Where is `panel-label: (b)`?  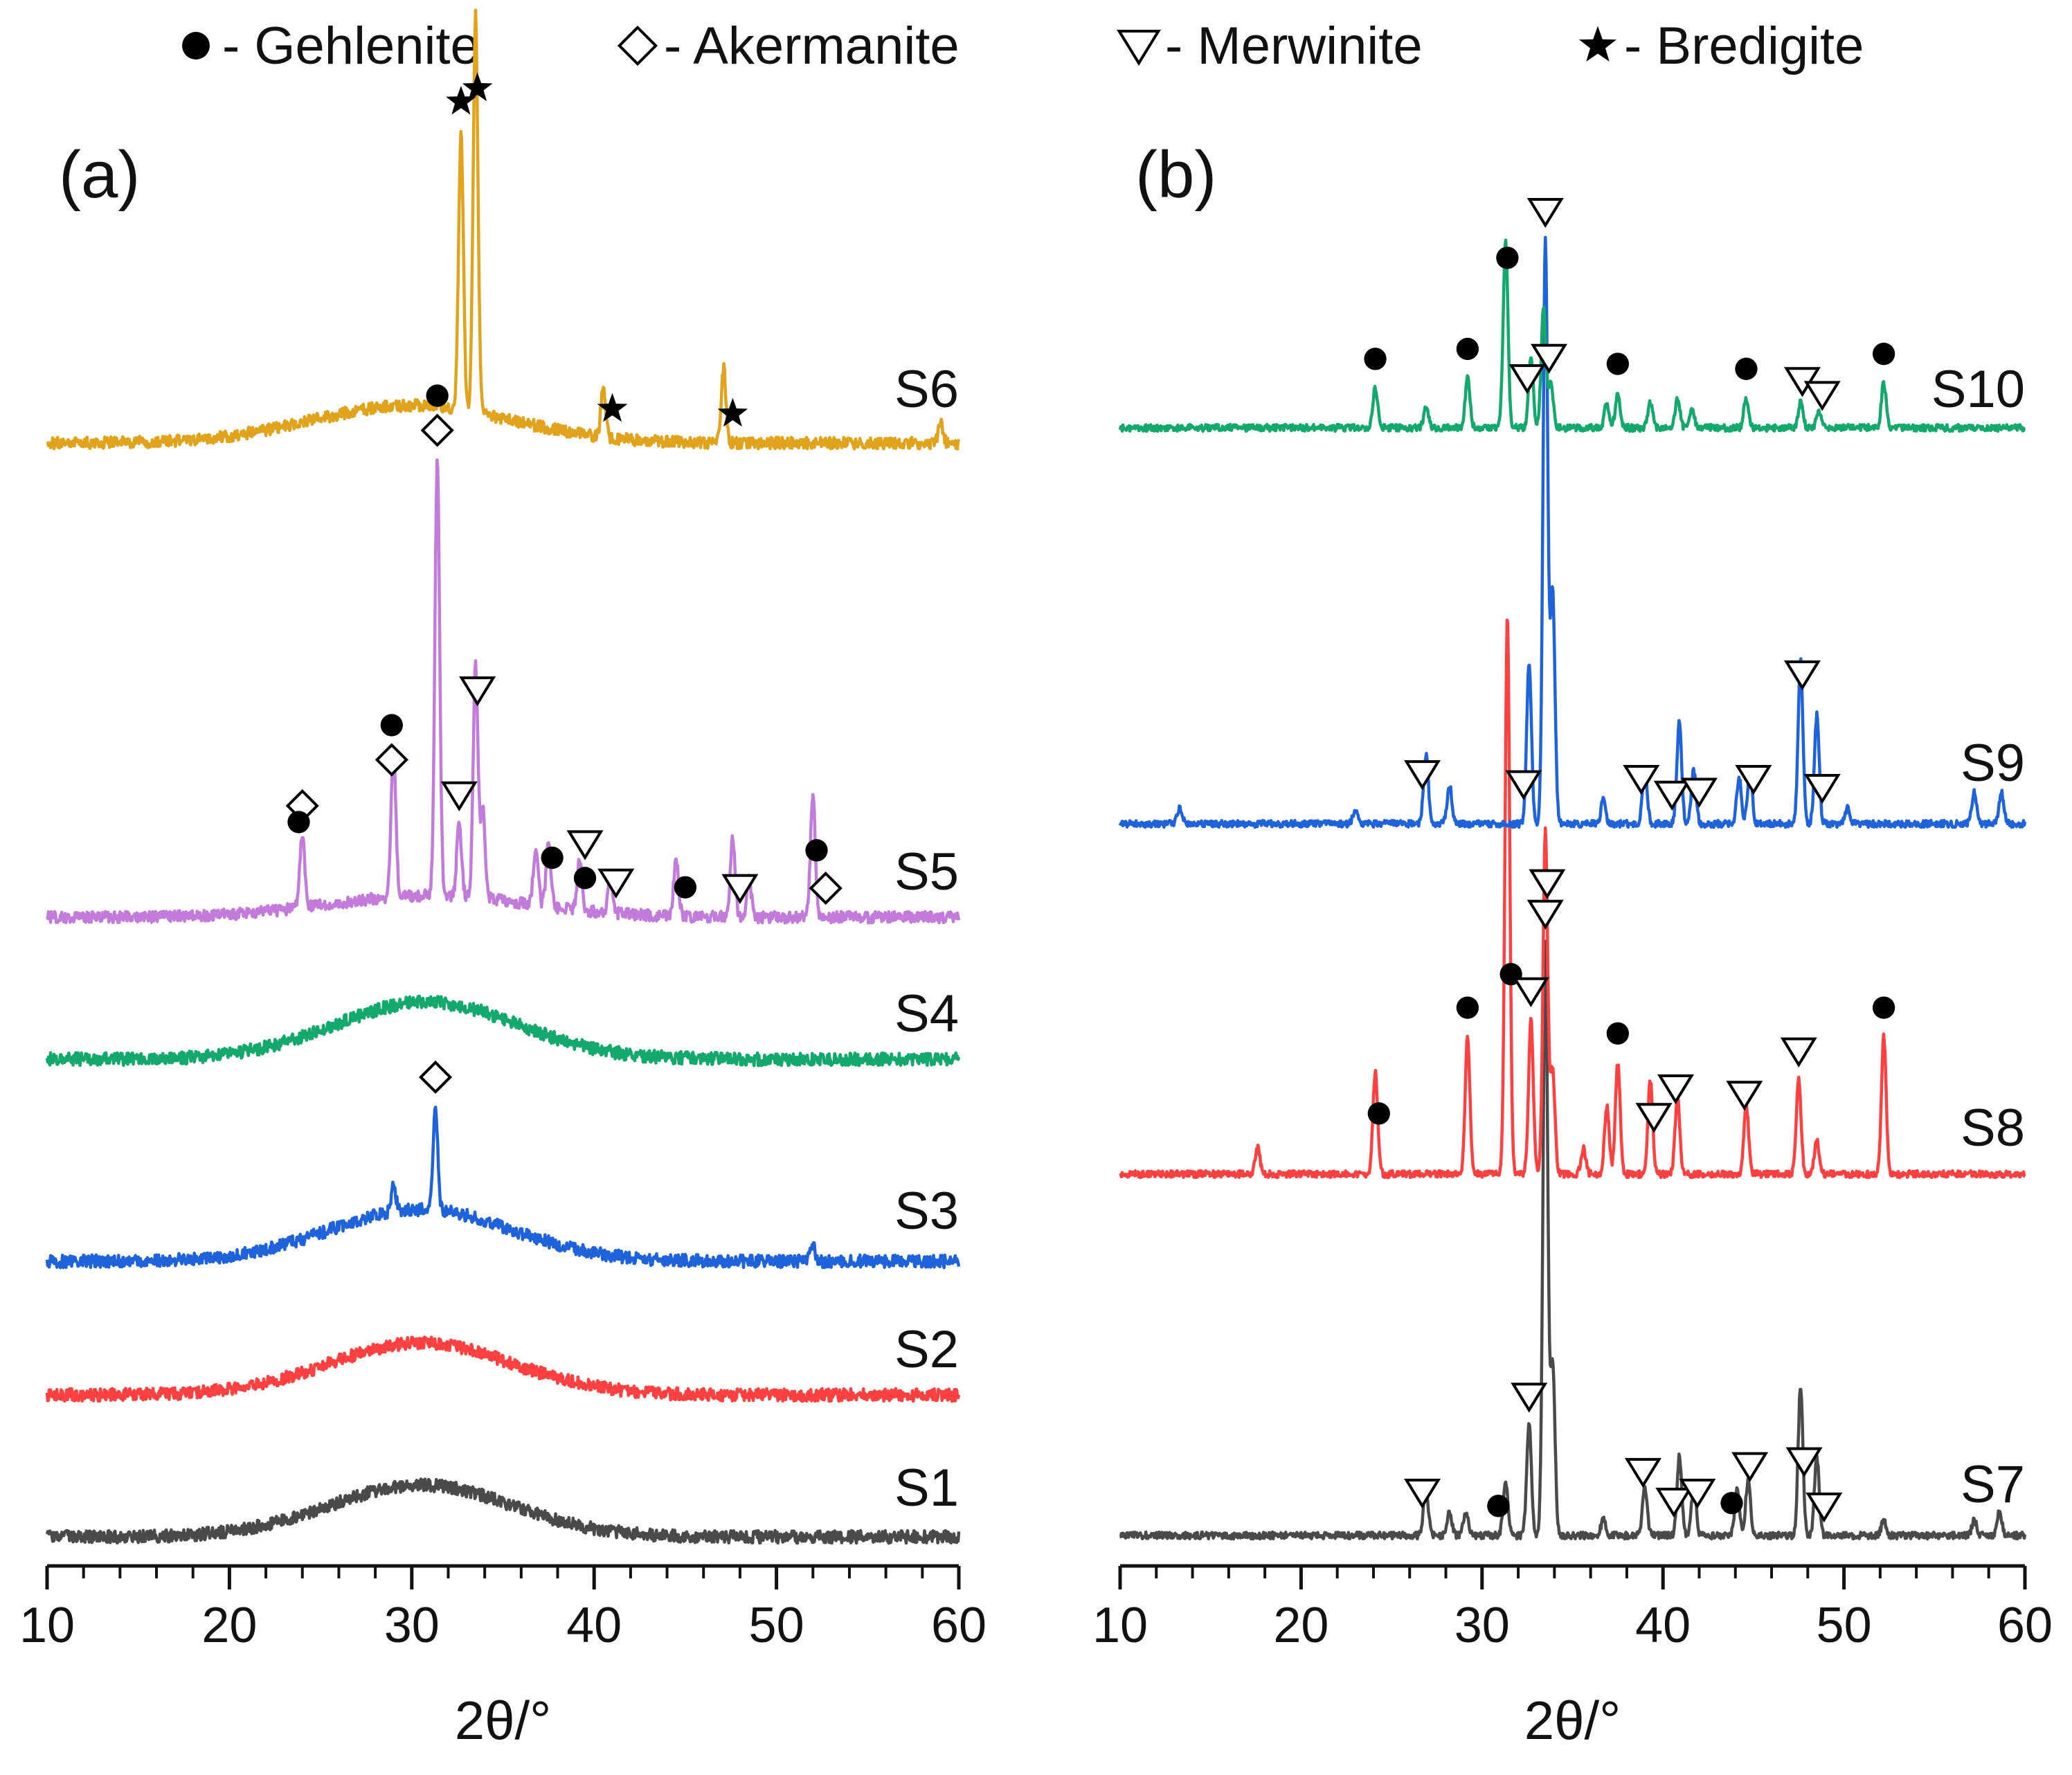
panel-label: (b) is located at coordinates (1175, 175).